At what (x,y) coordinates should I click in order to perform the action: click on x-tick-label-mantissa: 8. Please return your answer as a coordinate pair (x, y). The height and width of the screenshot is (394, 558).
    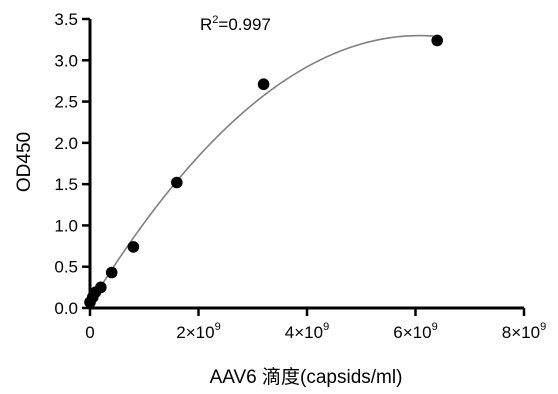
    Looking at the image, I should click on (506, 332).